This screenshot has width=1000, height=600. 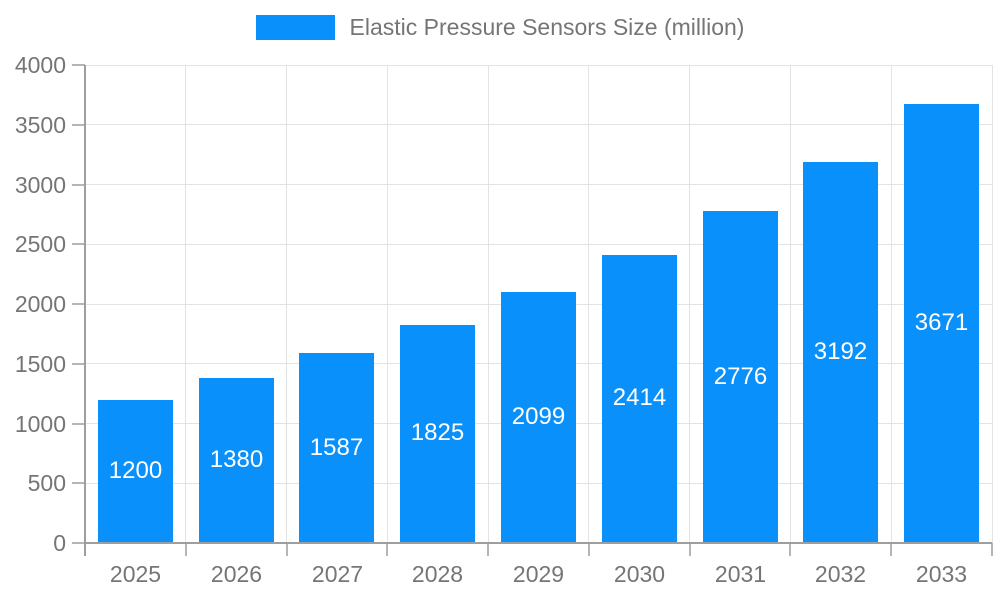 What do you see at coordinates (840, 574) in the screenshot?
I see `x-axis-label: 2032` at bounding box center [840, 574].